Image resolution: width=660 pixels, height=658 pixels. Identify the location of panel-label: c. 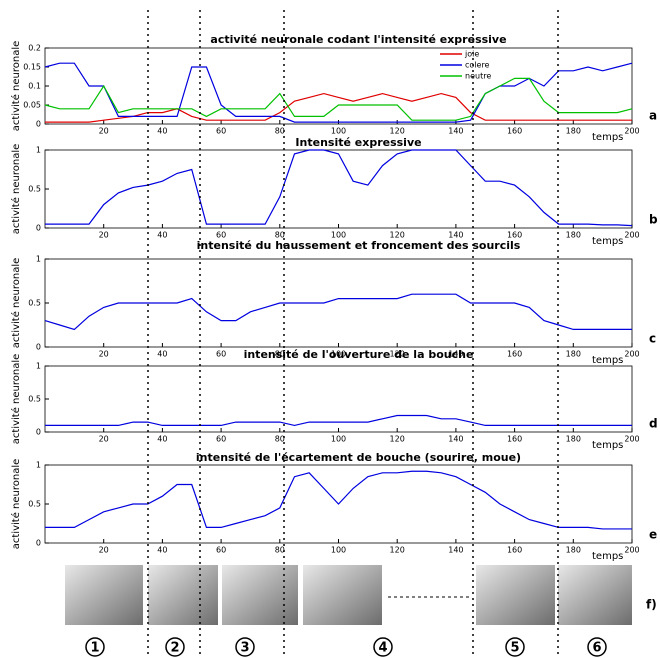
(652, 339).